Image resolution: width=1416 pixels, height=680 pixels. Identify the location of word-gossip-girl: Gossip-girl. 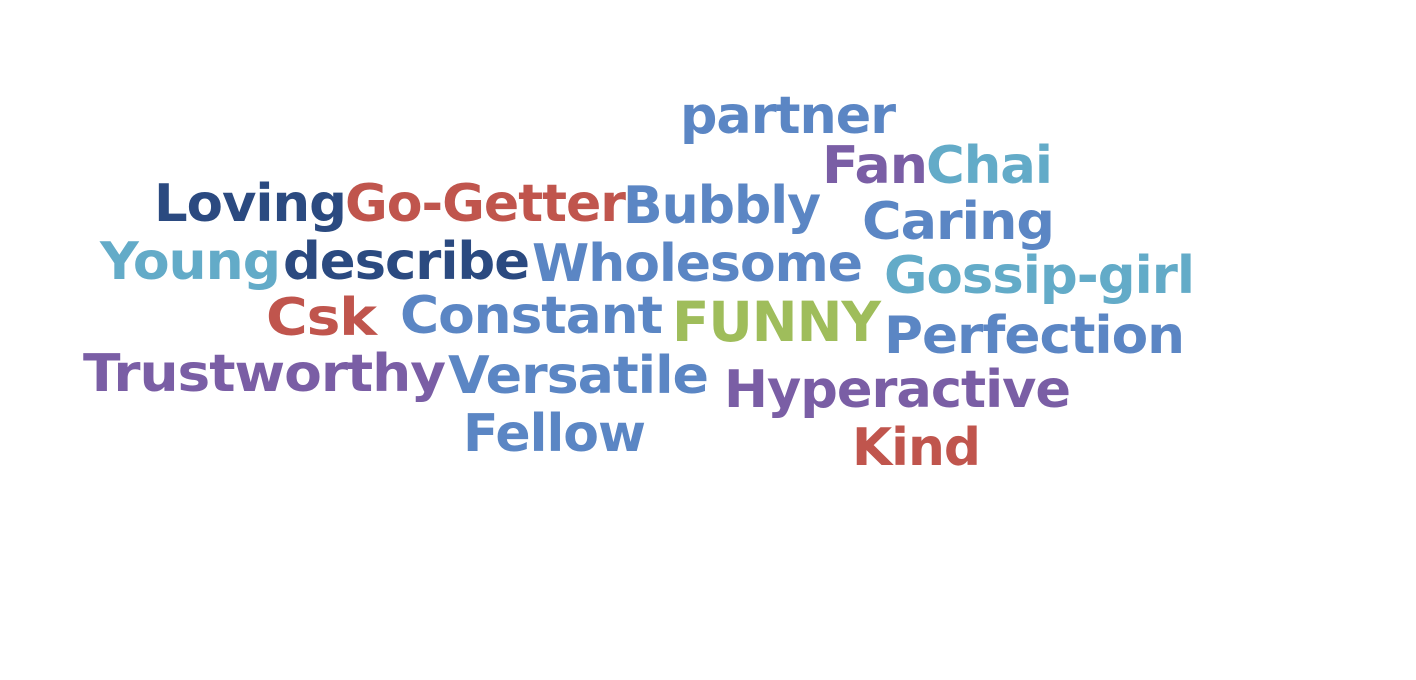
(1039, 276).